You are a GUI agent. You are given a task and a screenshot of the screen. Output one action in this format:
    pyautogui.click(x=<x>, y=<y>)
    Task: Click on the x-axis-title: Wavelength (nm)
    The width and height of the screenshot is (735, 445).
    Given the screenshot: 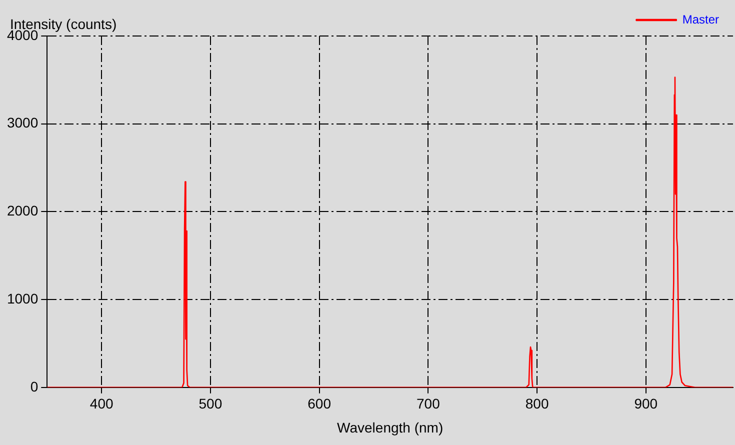 What is the action you would take?
    pyautogui.click(x=390, y=427)
    